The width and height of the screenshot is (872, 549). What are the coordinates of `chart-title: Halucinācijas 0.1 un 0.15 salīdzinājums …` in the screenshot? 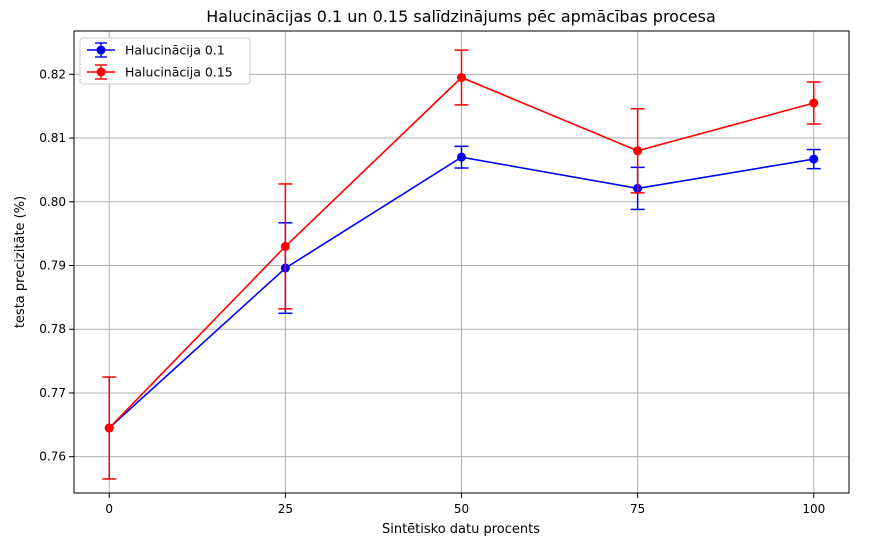 It's located at (461, 16).